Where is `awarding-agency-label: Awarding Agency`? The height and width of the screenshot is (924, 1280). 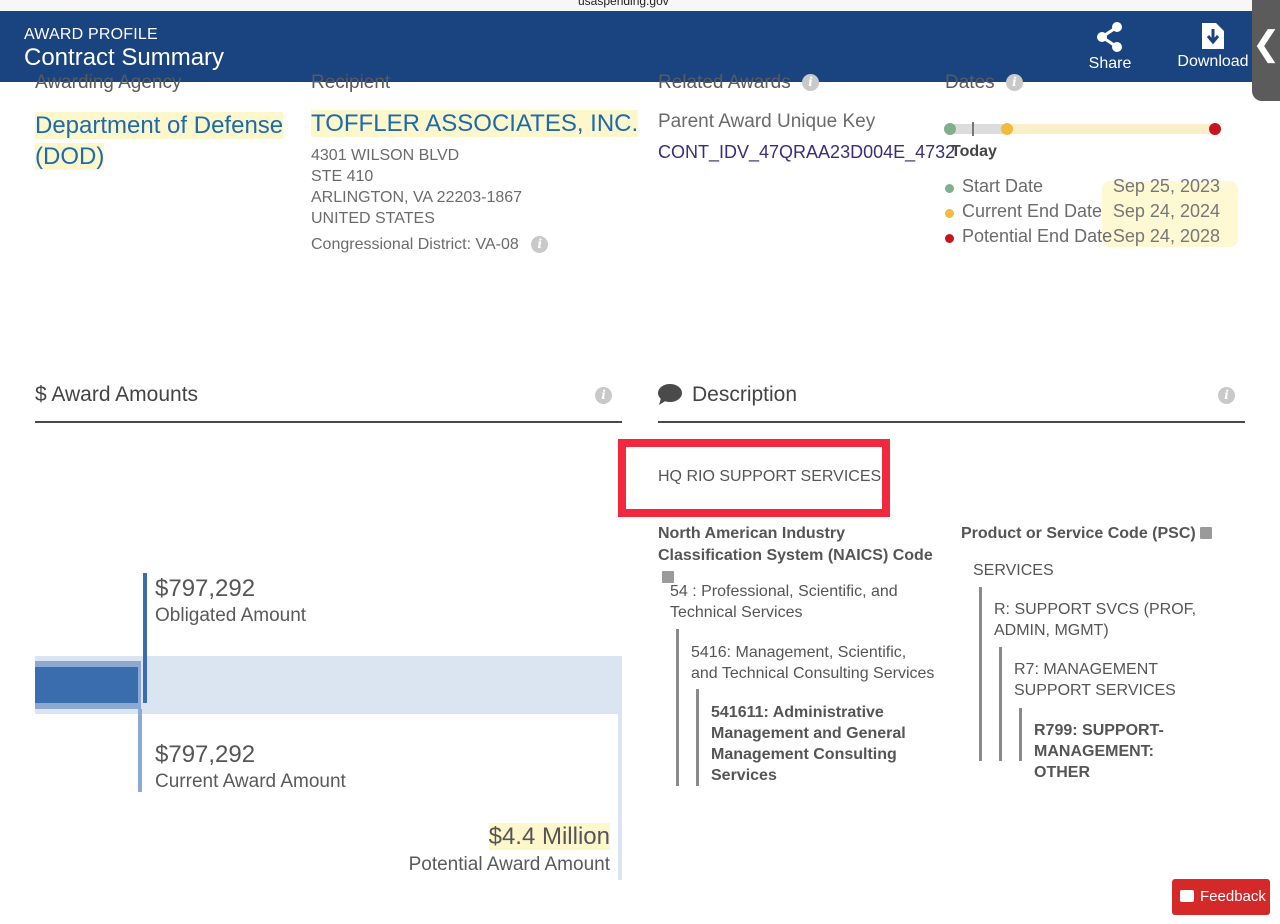 awarding-agency-label: Awarding Agency is located at coordinates (108, 82).